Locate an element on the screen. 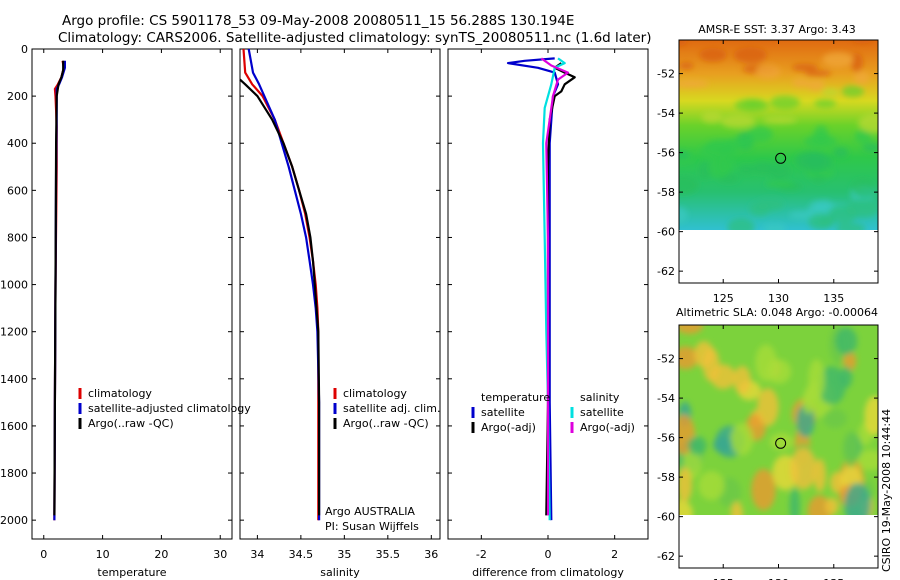 The image size is (900, 580). sst-title: AMSR-E SST: 3.37 Argo: 3.43 is located at coordinates (777, 29).